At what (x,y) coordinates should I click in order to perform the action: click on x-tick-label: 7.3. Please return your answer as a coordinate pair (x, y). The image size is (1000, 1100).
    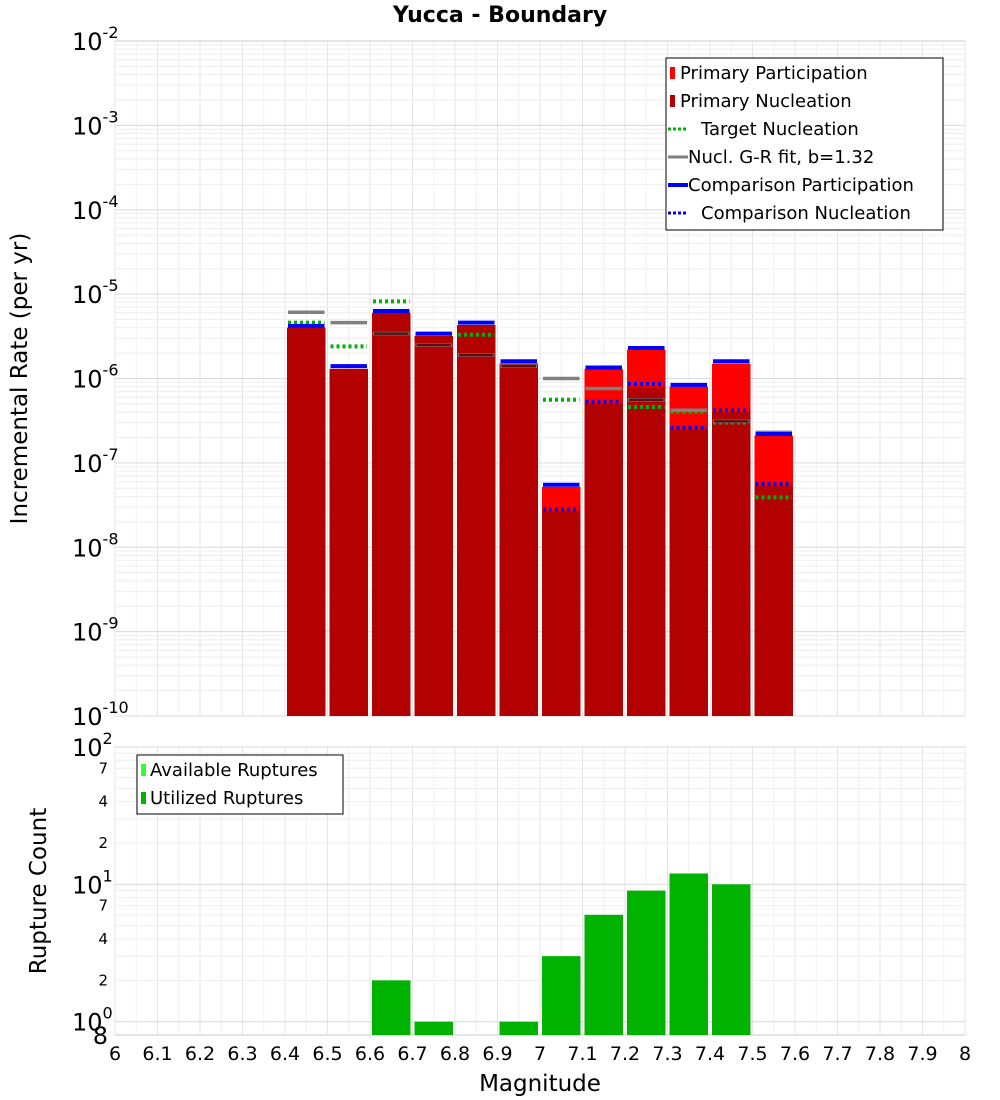
    Looking at the image, I should click on (667, 1054).